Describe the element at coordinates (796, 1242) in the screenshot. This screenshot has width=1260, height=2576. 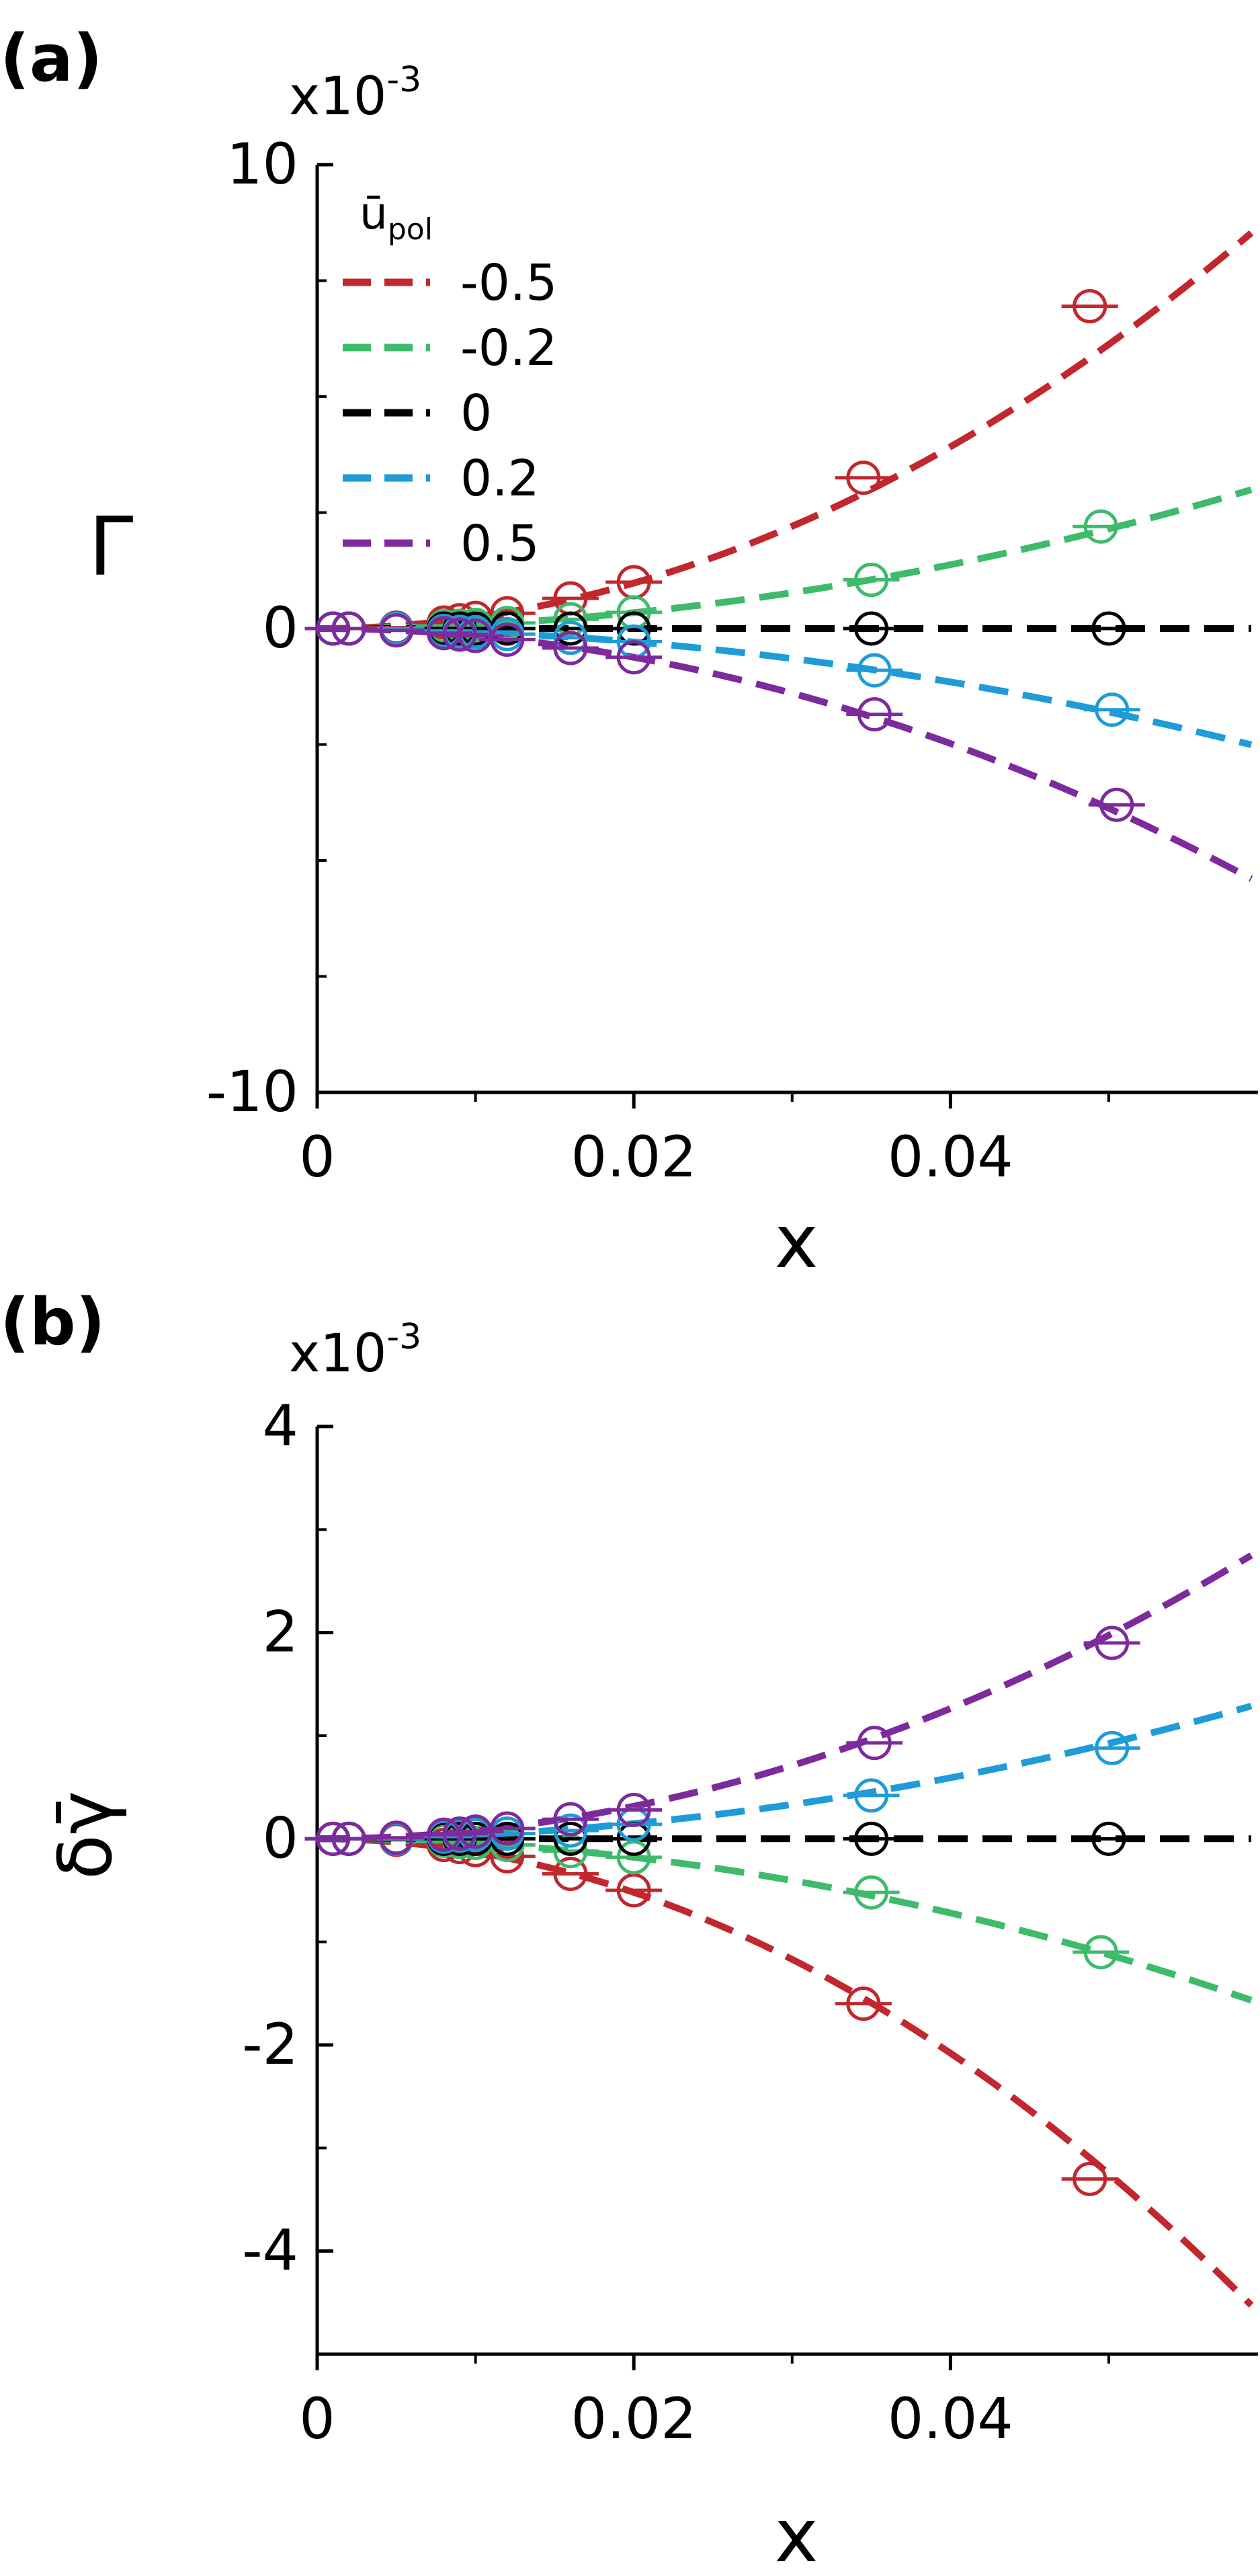
I see `panel-a-xlabel: x` at that location.